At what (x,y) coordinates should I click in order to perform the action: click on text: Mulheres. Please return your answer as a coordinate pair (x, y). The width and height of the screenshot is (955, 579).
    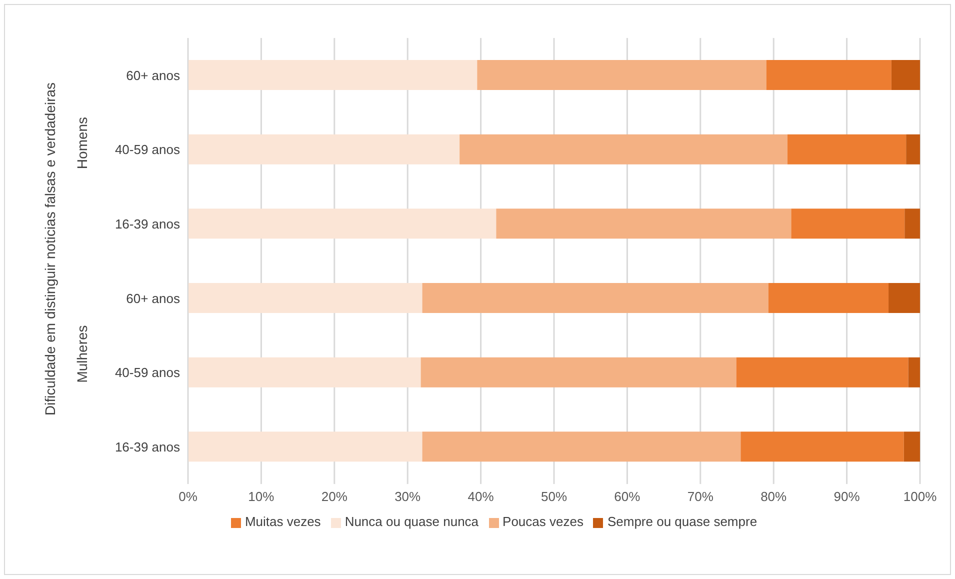
    Looking at the image, I should click on (82, 353).